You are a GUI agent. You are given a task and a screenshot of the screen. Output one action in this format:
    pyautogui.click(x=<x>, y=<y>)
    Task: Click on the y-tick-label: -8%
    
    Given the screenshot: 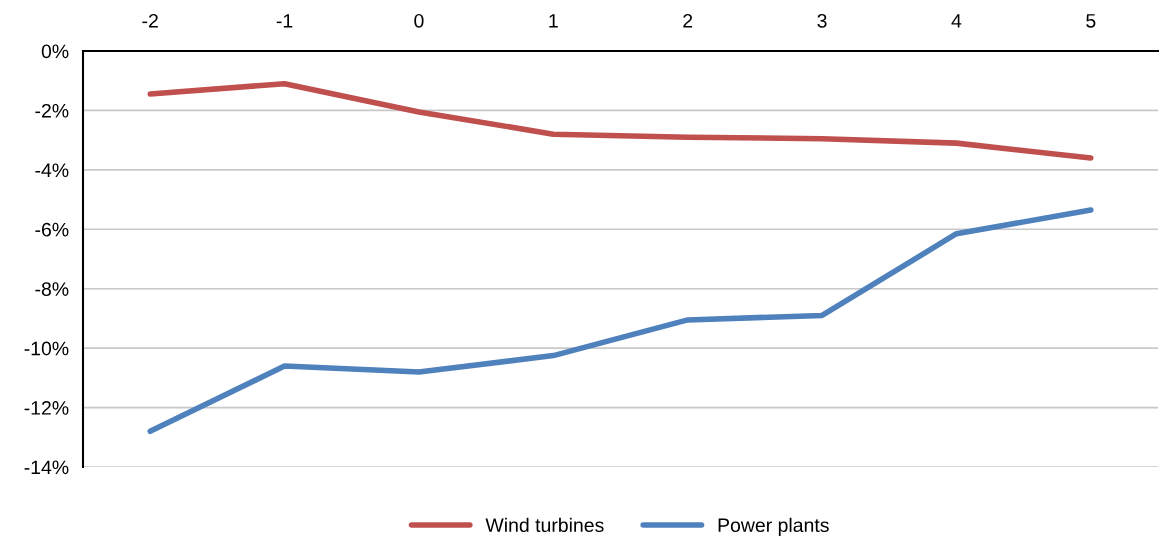 What is the action you would take?
    pyautogui.click(x=52, y=289)
    